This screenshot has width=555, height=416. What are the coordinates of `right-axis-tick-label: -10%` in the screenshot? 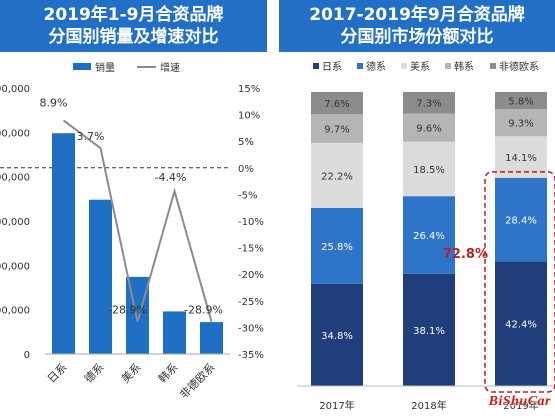 It's located at (251, 222).